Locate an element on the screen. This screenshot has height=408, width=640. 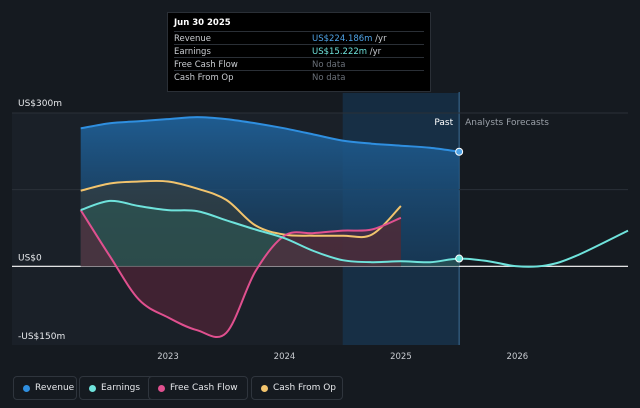
earnings-area is located at coordinates (270, 233).